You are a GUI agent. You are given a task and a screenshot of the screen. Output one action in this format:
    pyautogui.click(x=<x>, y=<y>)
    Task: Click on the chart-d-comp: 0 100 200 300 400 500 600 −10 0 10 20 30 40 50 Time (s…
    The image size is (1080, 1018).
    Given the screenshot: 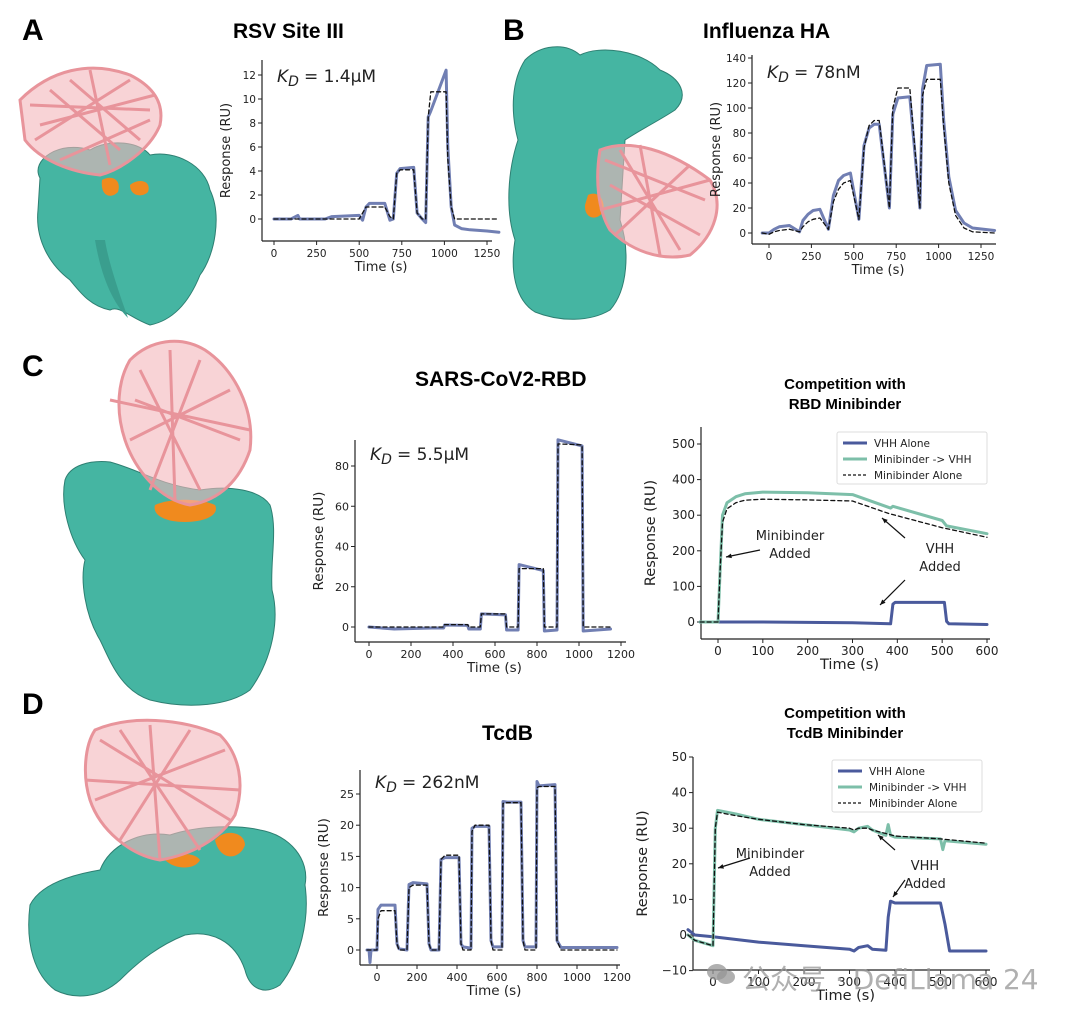 What is the action you would take?
    pyautogui.click(x=816, y=877)
    